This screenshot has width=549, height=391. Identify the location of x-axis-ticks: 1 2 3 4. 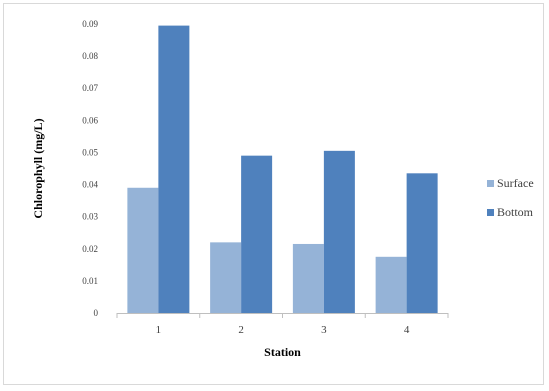
(282, 324).